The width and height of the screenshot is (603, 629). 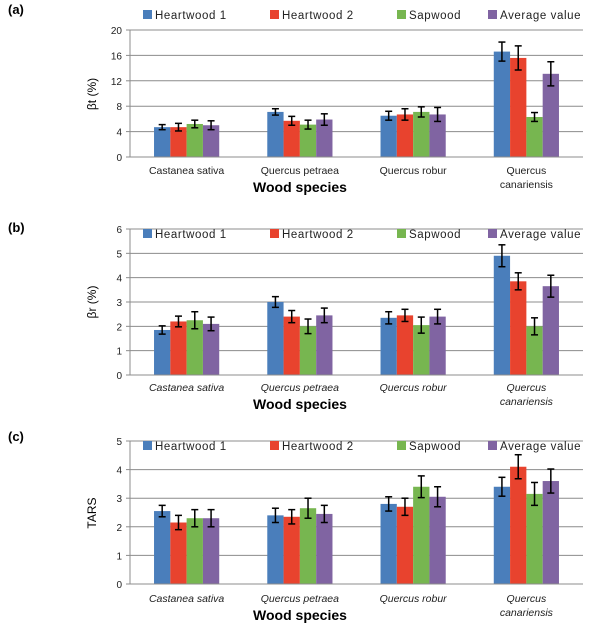 What do you see at coordinates (16, 9) in the screenshot?
I see `panel-label: (a)` at bounding box center [16, 9].